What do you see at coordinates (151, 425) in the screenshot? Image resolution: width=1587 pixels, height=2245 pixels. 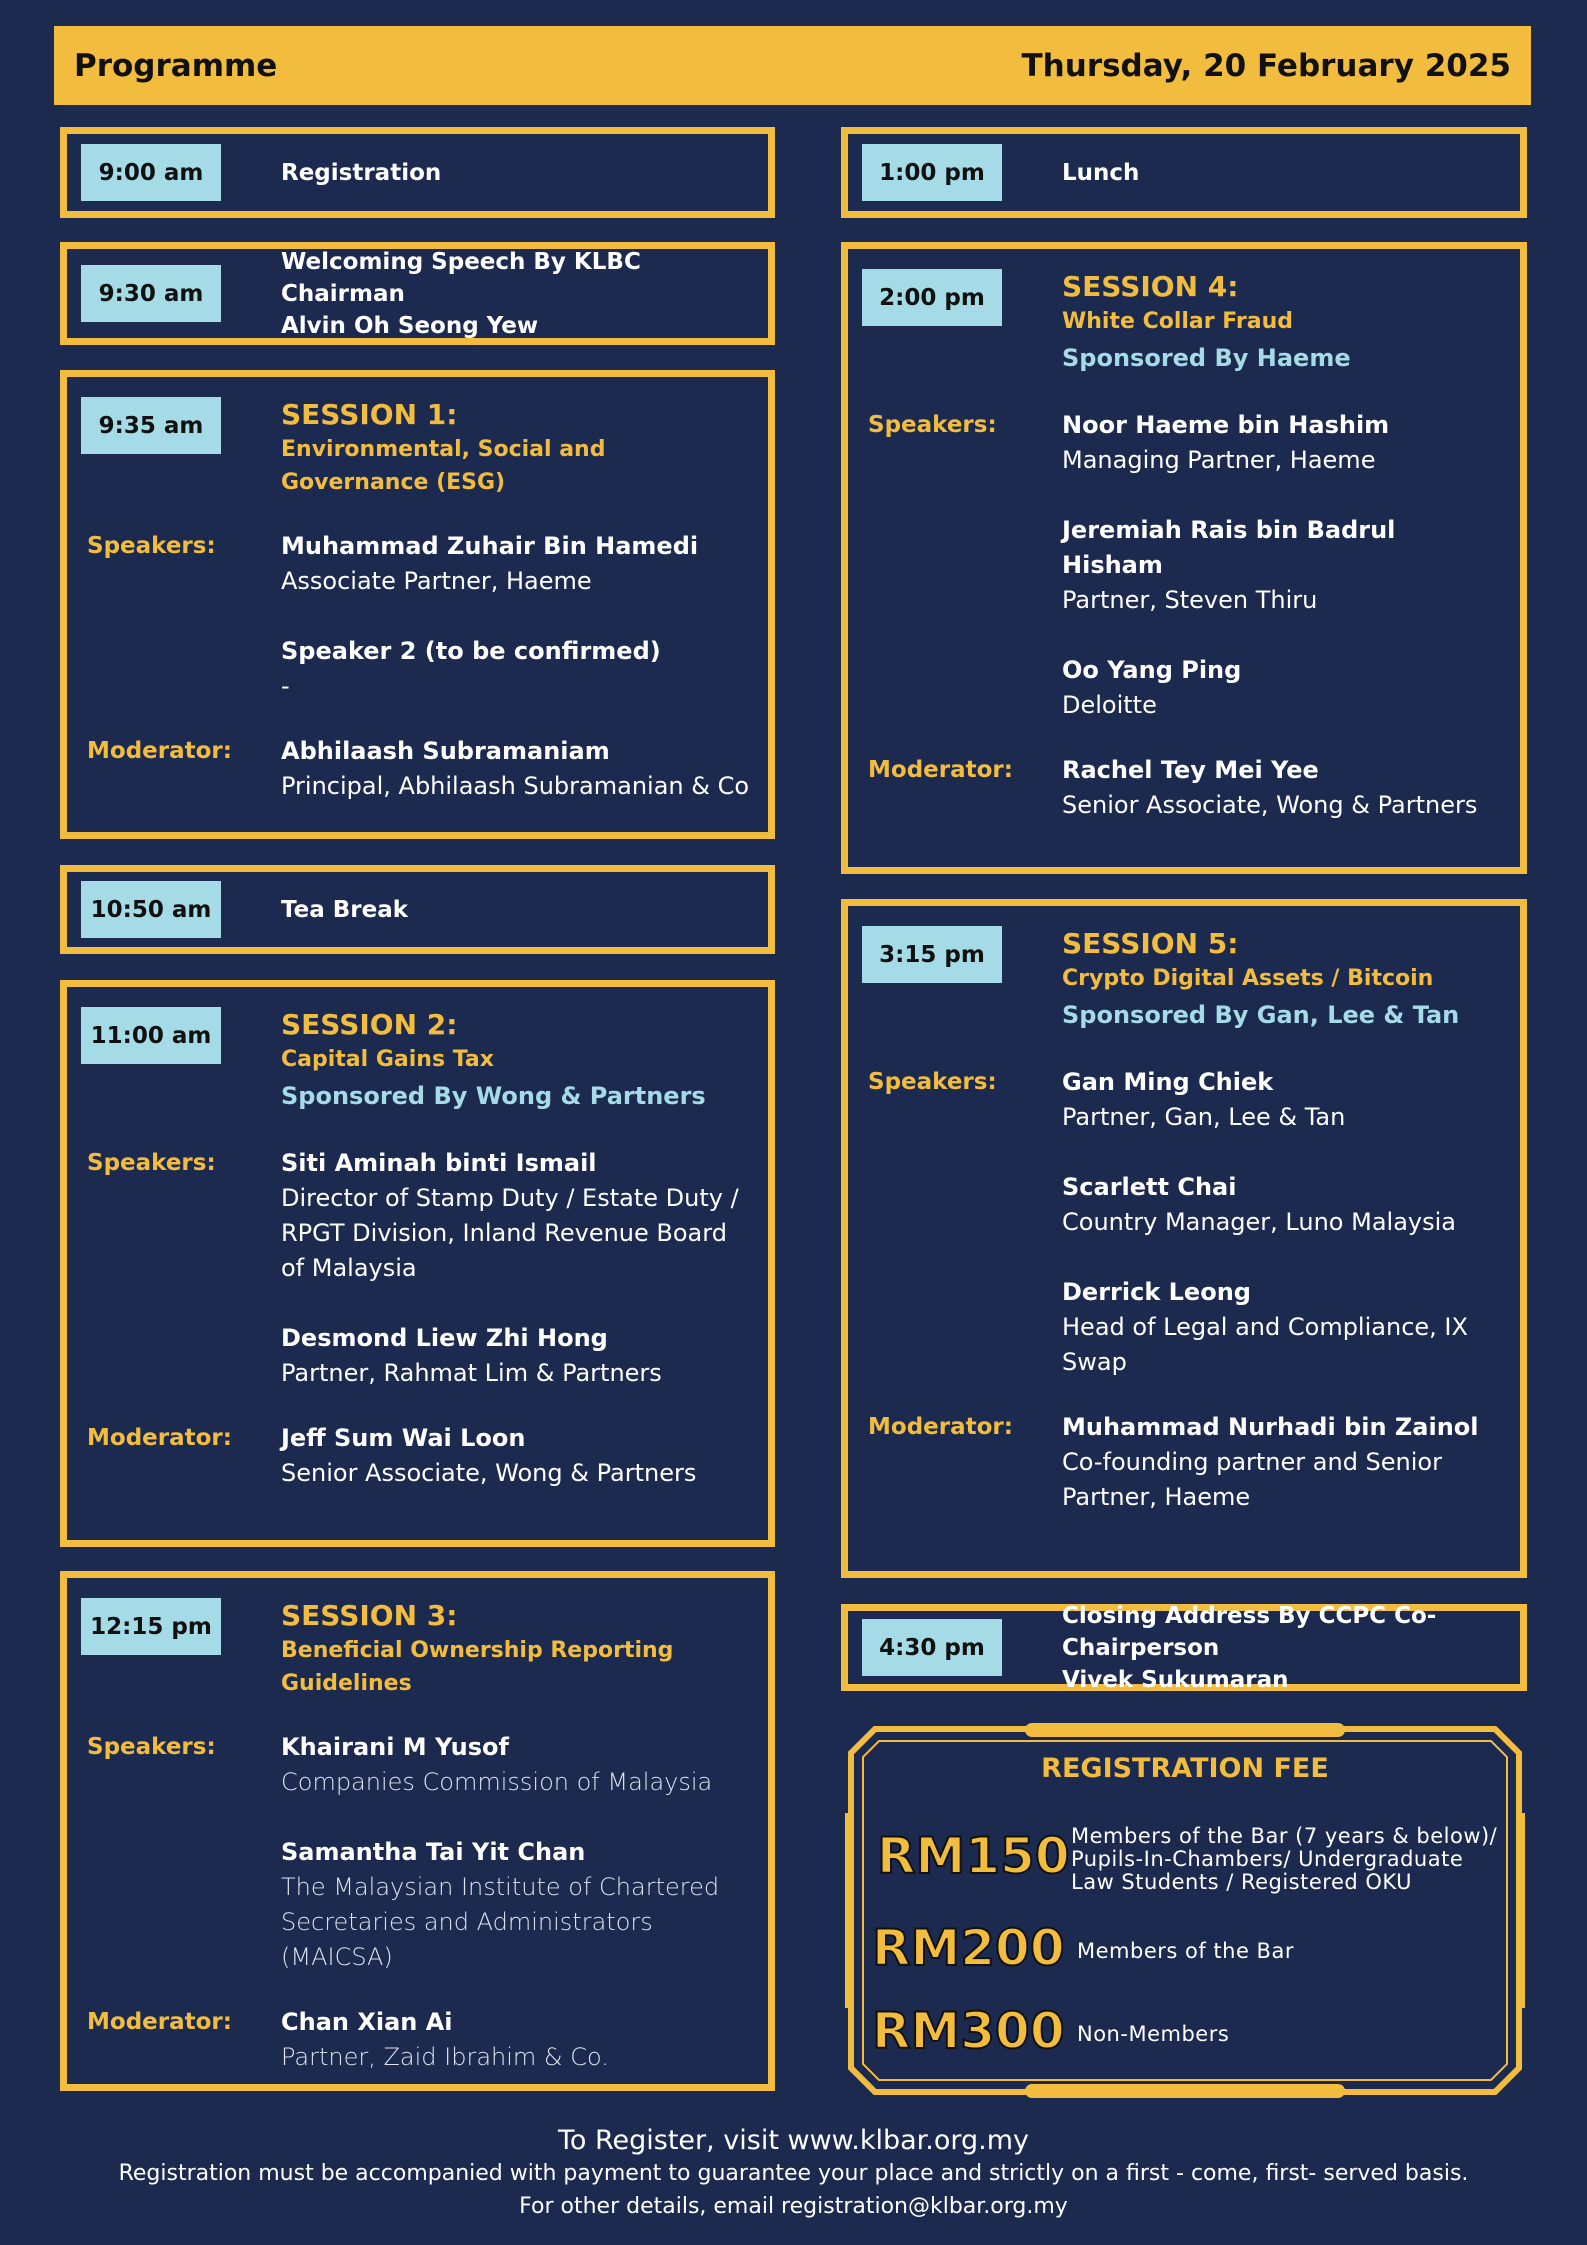 I see `time-badge: 9:35 am` at bounding box center [151, 425].